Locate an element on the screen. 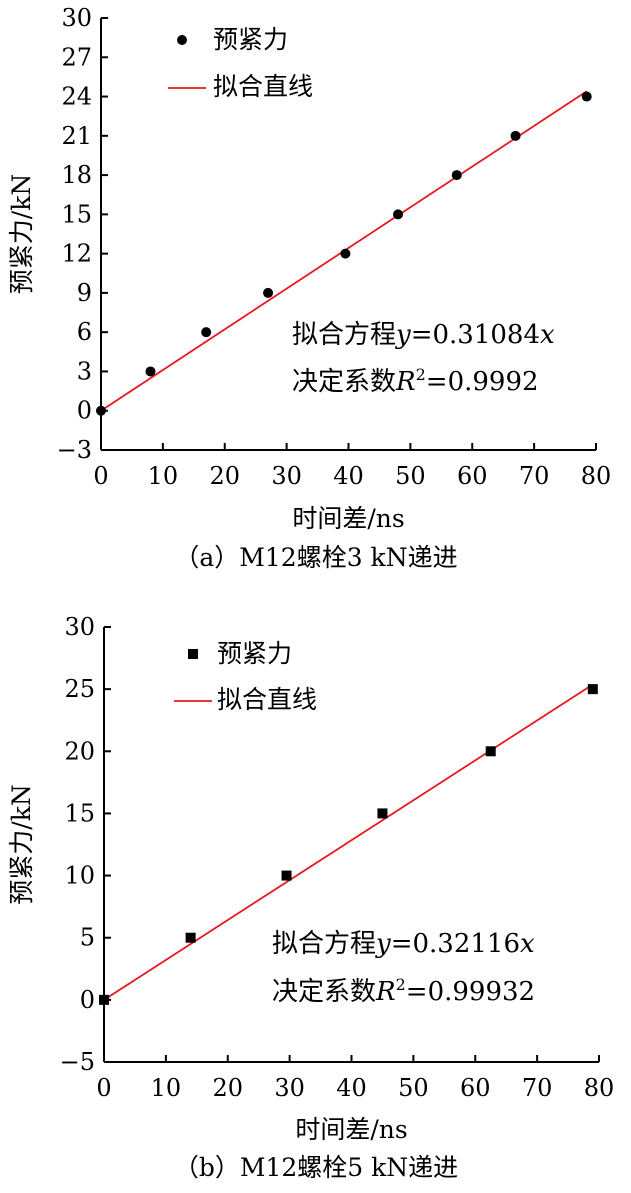 The width and height of the screenshot is (631, 1193). y-tick-label: 9 is located at coordinates (84, 293).